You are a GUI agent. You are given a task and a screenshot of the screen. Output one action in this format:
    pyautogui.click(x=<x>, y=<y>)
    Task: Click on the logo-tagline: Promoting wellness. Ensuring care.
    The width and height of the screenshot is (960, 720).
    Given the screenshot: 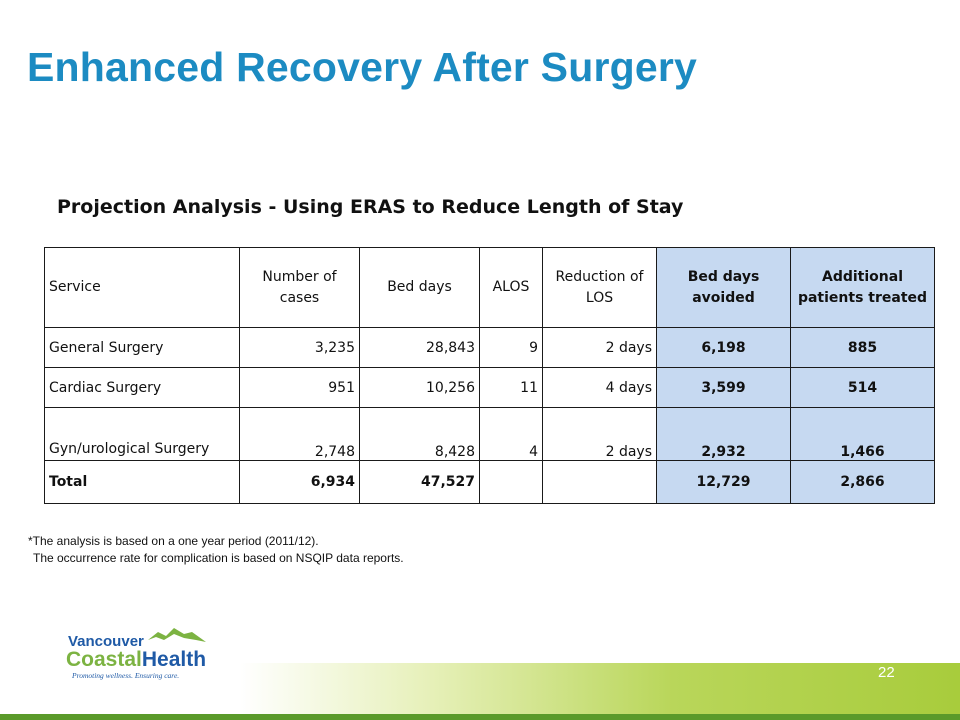 What is the action you would take?
    pyautogui.click(x=125, y=675)
    